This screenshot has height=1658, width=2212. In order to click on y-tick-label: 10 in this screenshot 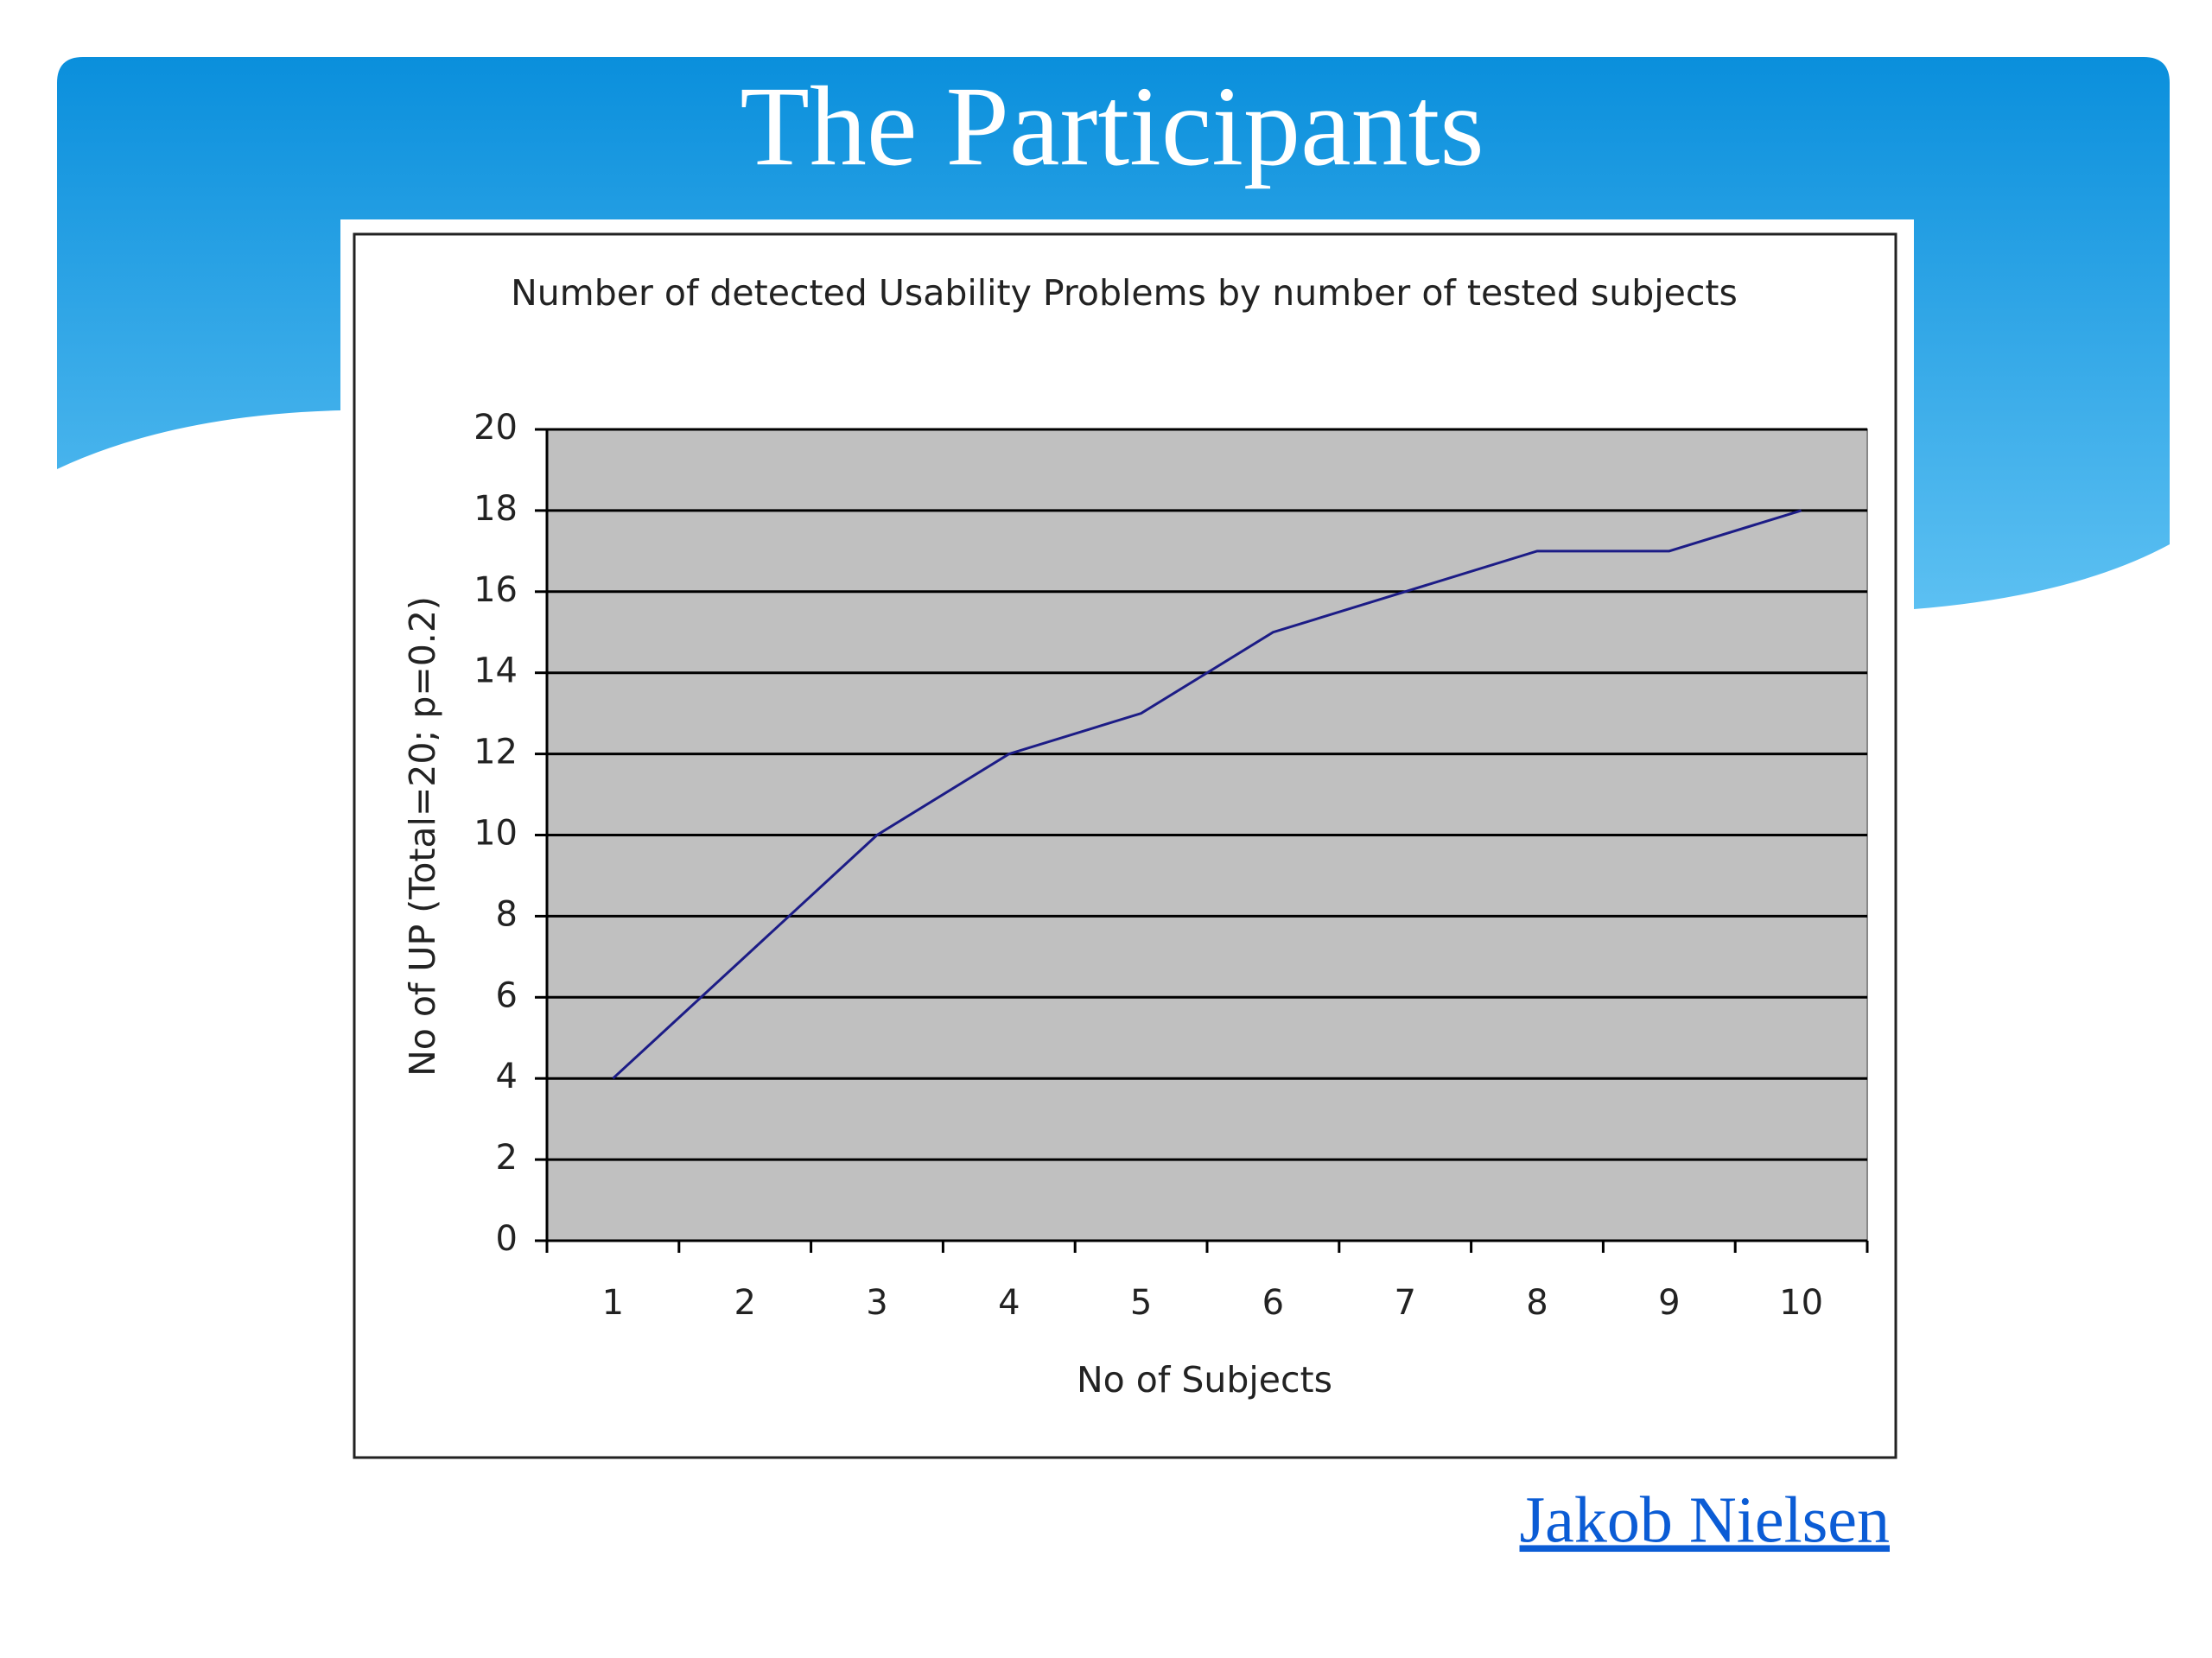, I will do `click(496, 834)`.